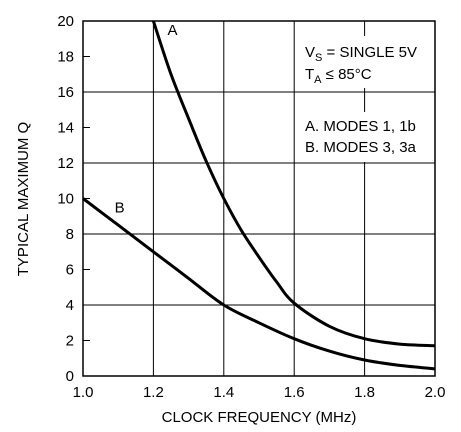  Describe the element at coordinates (65, 21) in the screenshot. I see `y-tick-label: 20` at that location.